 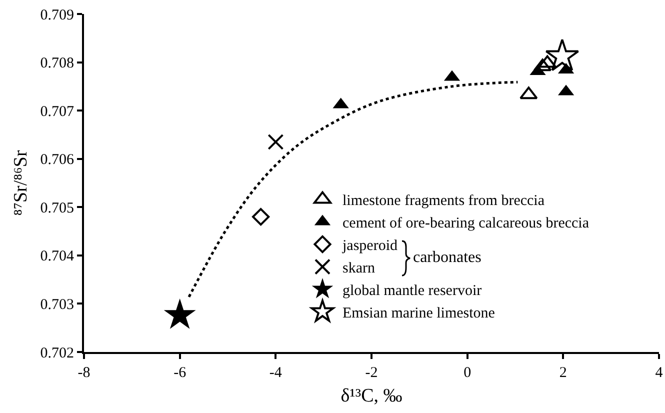 I want to click on legend-label: global mantle reservoir, so click(x=412, y=291).